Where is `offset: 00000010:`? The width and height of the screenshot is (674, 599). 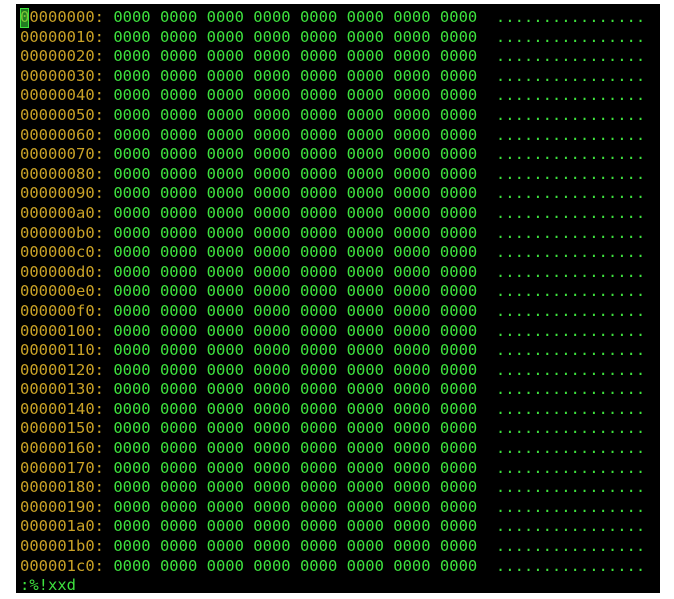
offset: 00000010: is located at coordinates (62, 36).